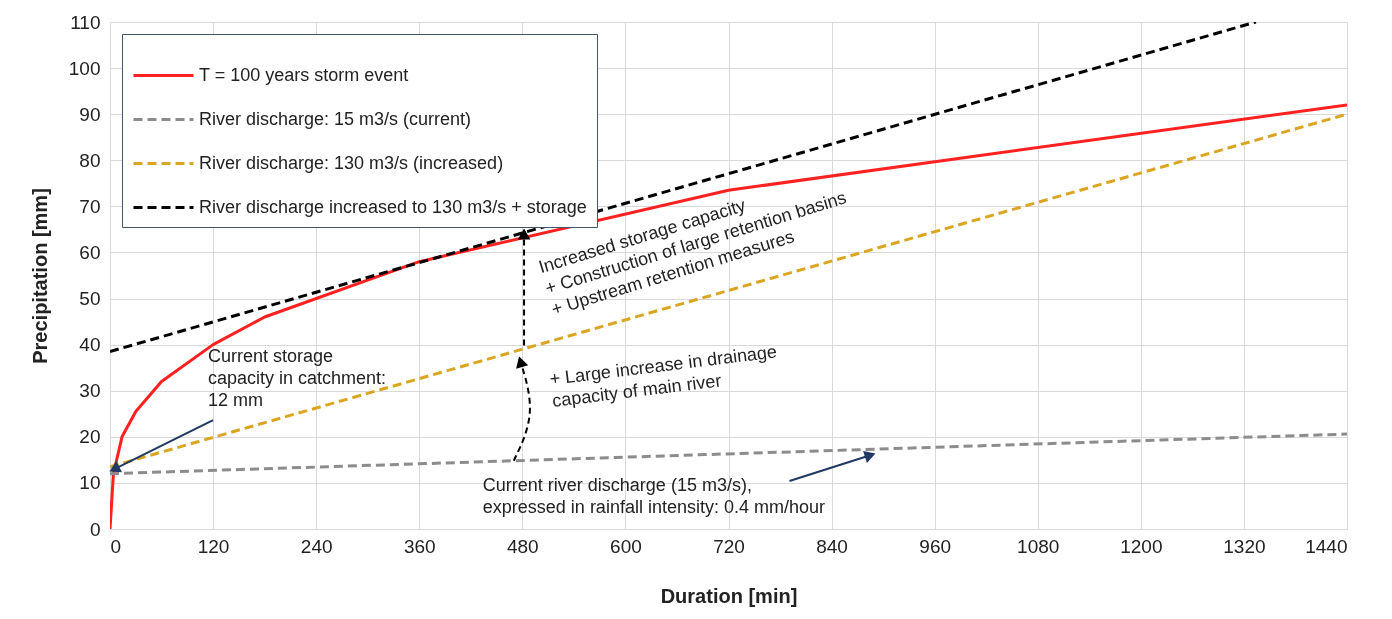 The height and width of the screenshot is (619, 1392). Describe the element at coordinates (1326, 546) in the screenshot. I see `x-tick-label: 1440` at that location.